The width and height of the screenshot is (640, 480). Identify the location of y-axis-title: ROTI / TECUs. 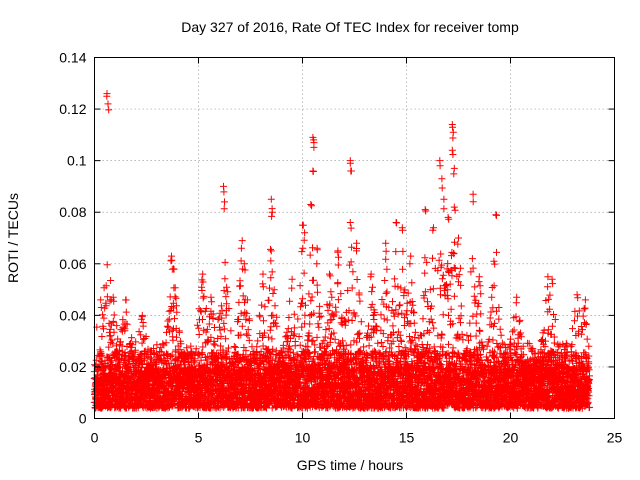
(13, 238).